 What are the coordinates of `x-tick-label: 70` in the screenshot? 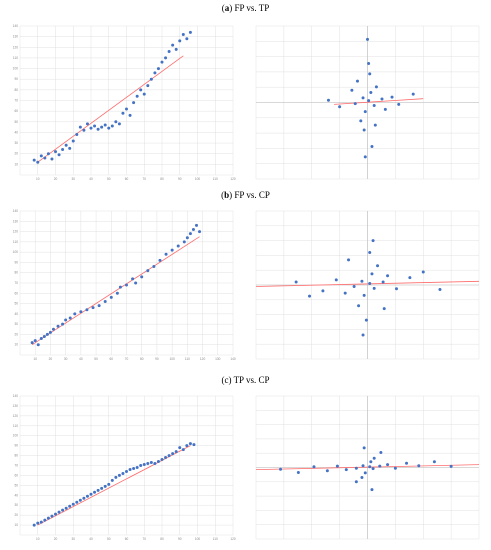 It's located at (127, 359).